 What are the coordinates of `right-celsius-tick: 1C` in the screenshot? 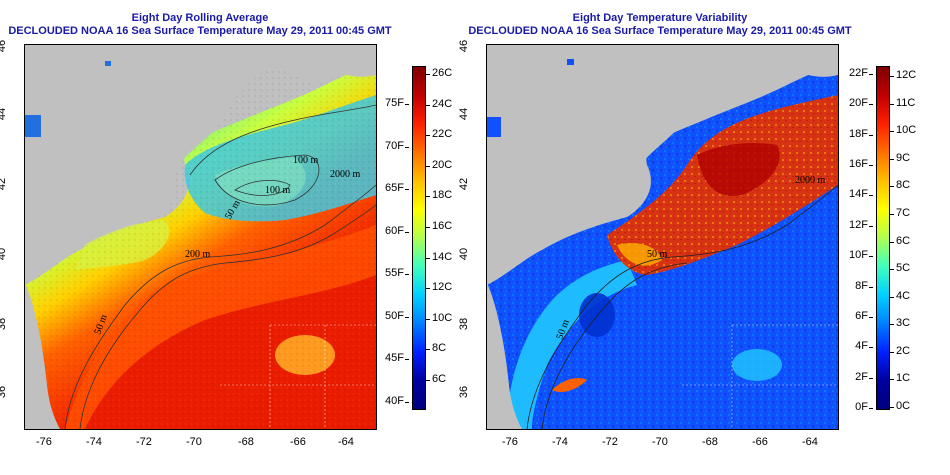 It's located at (903, 378).